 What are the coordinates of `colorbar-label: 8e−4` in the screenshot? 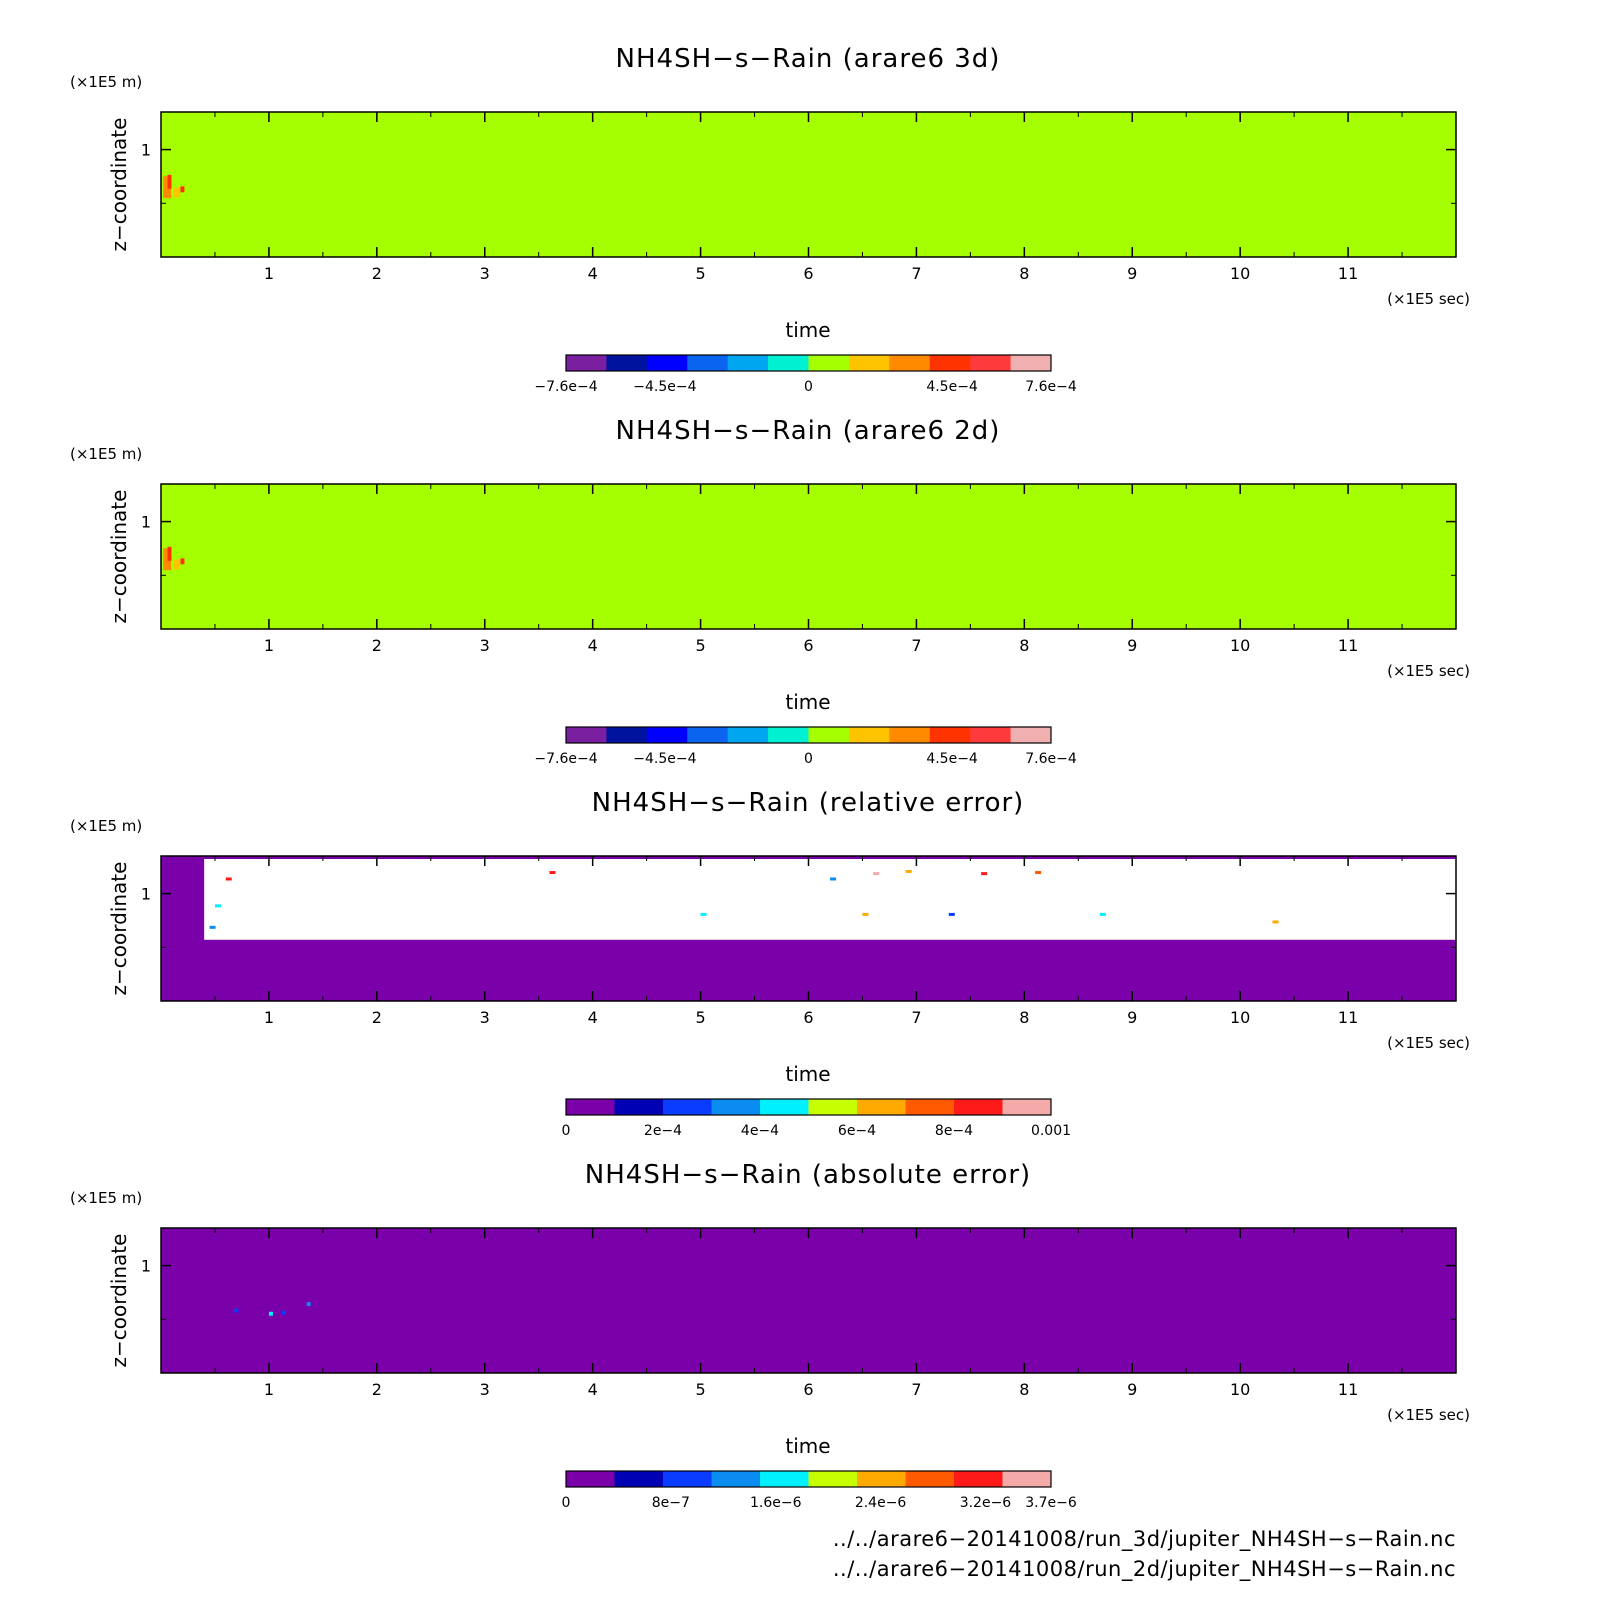 It's located at (954, 1131).